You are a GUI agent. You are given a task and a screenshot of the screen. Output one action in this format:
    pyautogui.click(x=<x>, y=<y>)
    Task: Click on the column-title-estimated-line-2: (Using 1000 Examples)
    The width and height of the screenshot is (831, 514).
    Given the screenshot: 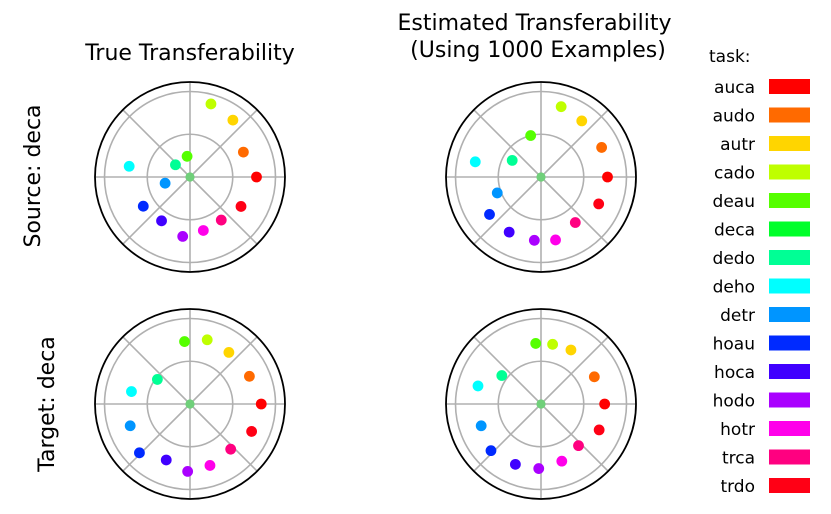 What is the action you would take?
    pyautogui.click(x=538, y=50)
    